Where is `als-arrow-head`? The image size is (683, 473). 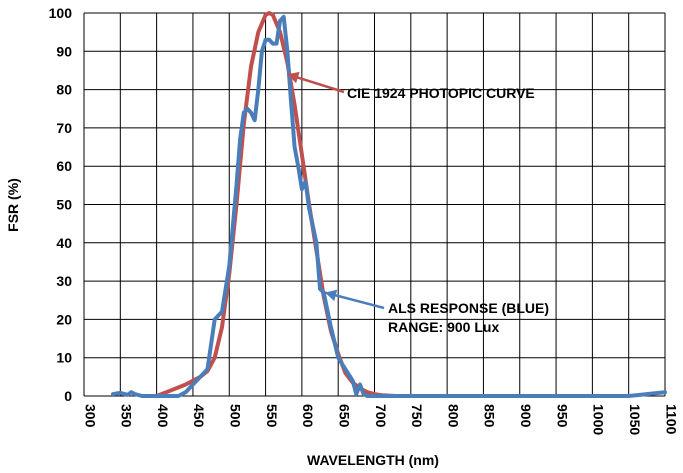
als-arrow-head is located at coordinates (331, 295).